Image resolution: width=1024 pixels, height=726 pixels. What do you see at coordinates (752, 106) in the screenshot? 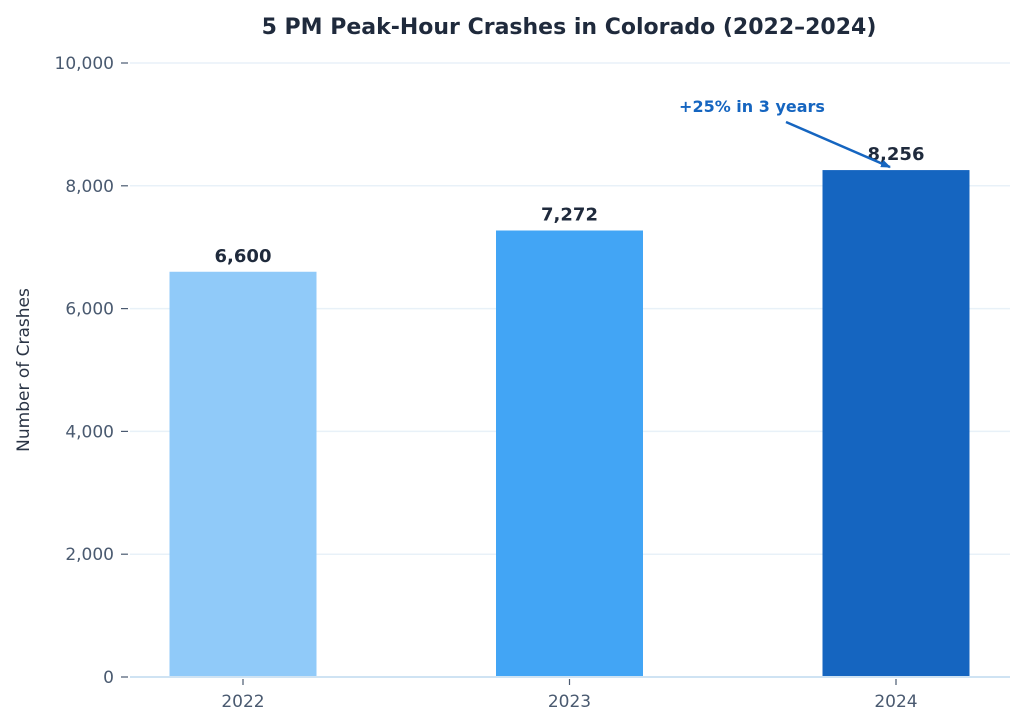
I see `annotation-text: +25% in 3 years` at bounding box center [752, 106].